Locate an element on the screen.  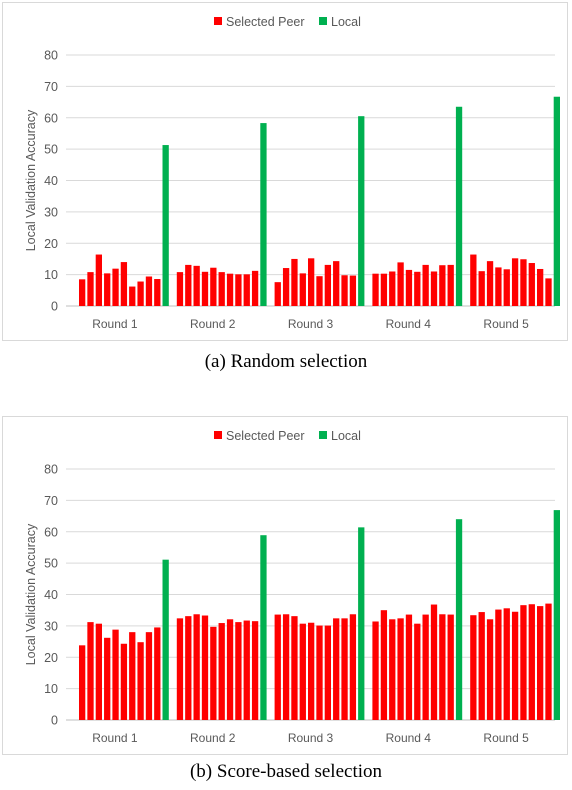
chart-caption: (b) Score-based selection is located at coordinates (286, 771).